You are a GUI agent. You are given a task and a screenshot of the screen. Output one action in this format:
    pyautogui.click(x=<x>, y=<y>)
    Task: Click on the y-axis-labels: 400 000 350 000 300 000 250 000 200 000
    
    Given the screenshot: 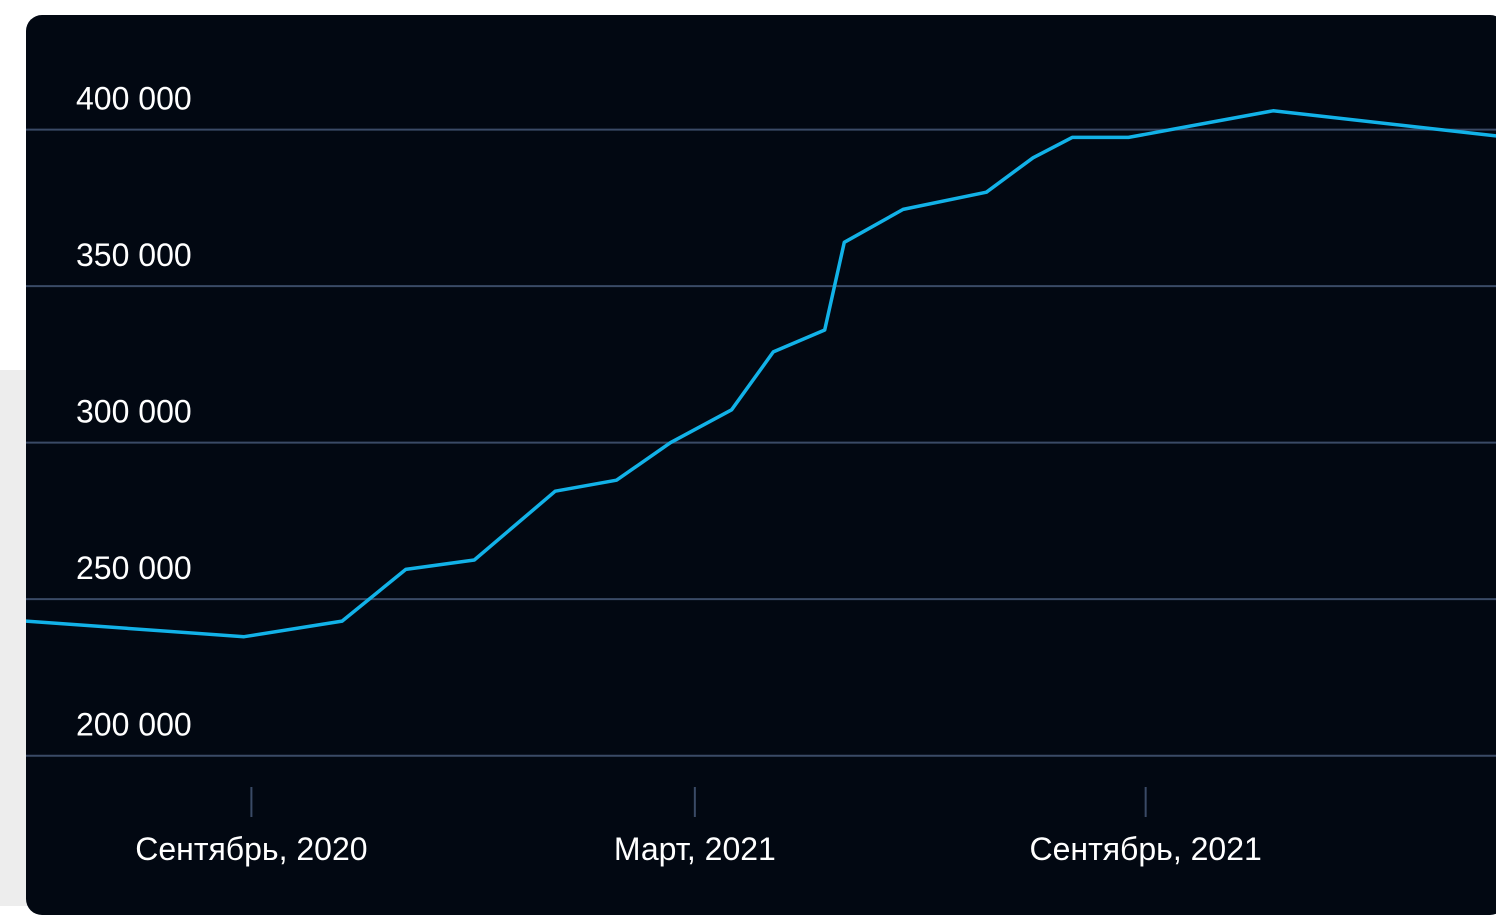 What is the action you would take?
    pyautogui.click(x=134, y=412)
    